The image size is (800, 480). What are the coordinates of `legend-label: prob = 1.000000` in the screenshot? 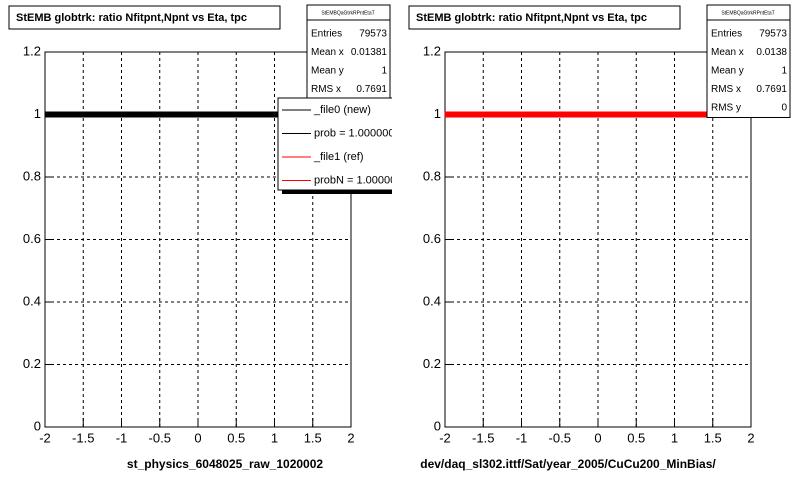 It's located at (354, 133).